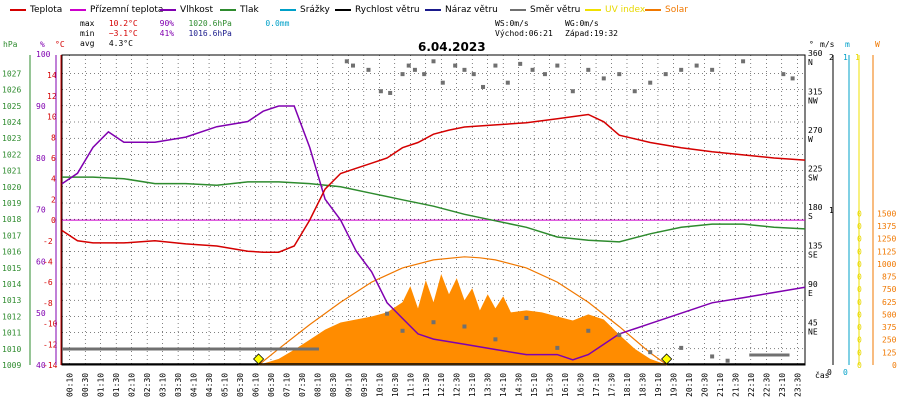 This screenshot has height=400, width=900. What do you see at coordinates (87, 23) in the screenshot?
I see `stats-max-label: max` at bounding box center [87, 23].